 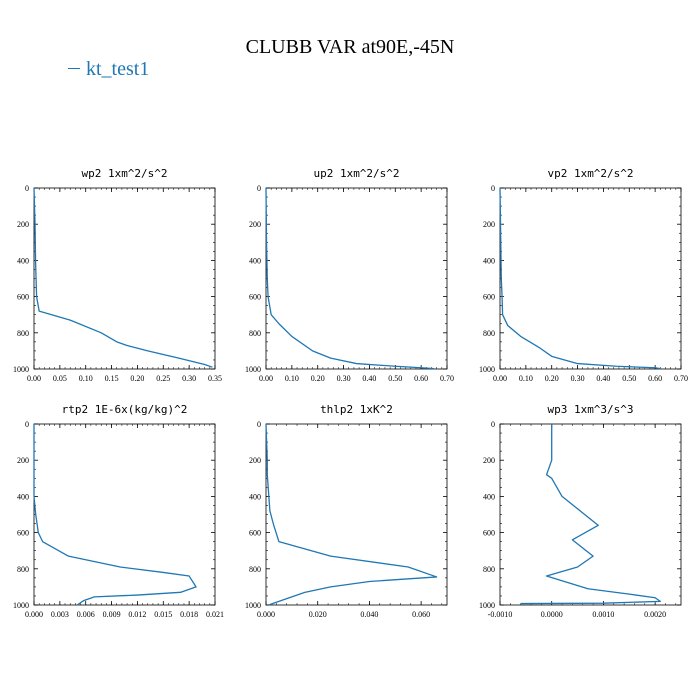 I want to click on x-tick-label: -0.0010, so click(x=500, y=614).